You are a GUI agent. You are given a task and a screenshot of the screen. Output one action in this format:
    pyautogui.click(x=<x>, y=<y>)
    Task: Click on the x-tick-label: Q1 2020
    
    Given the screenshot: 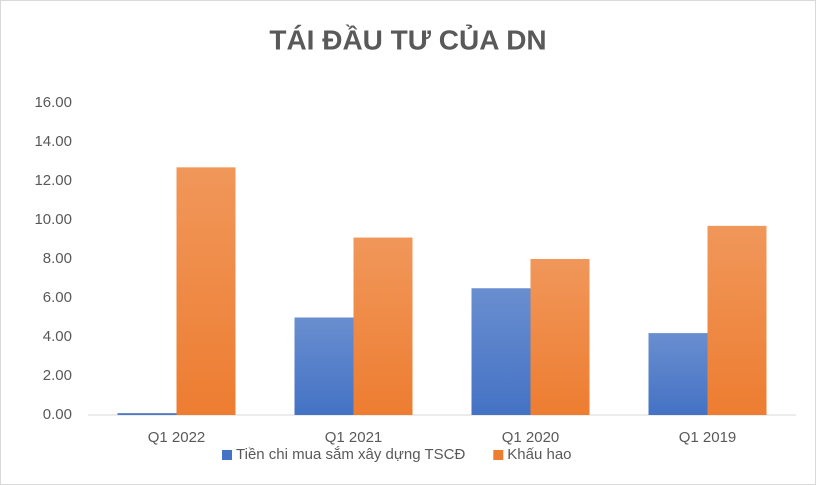 What is the action you would take?
    pyautogui.click(x=531, y=437)
    